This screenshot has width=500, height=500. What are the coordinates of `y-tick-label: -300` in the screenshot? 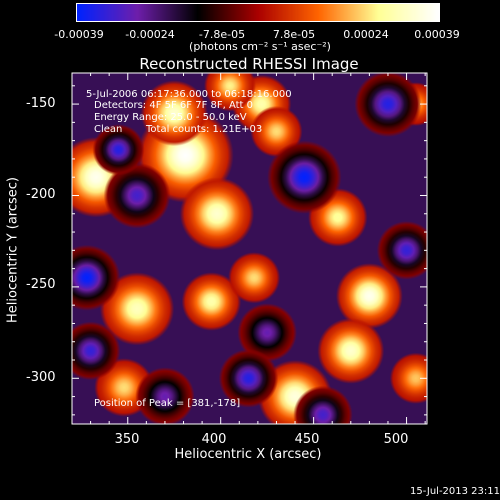 It's located at (41, 377).